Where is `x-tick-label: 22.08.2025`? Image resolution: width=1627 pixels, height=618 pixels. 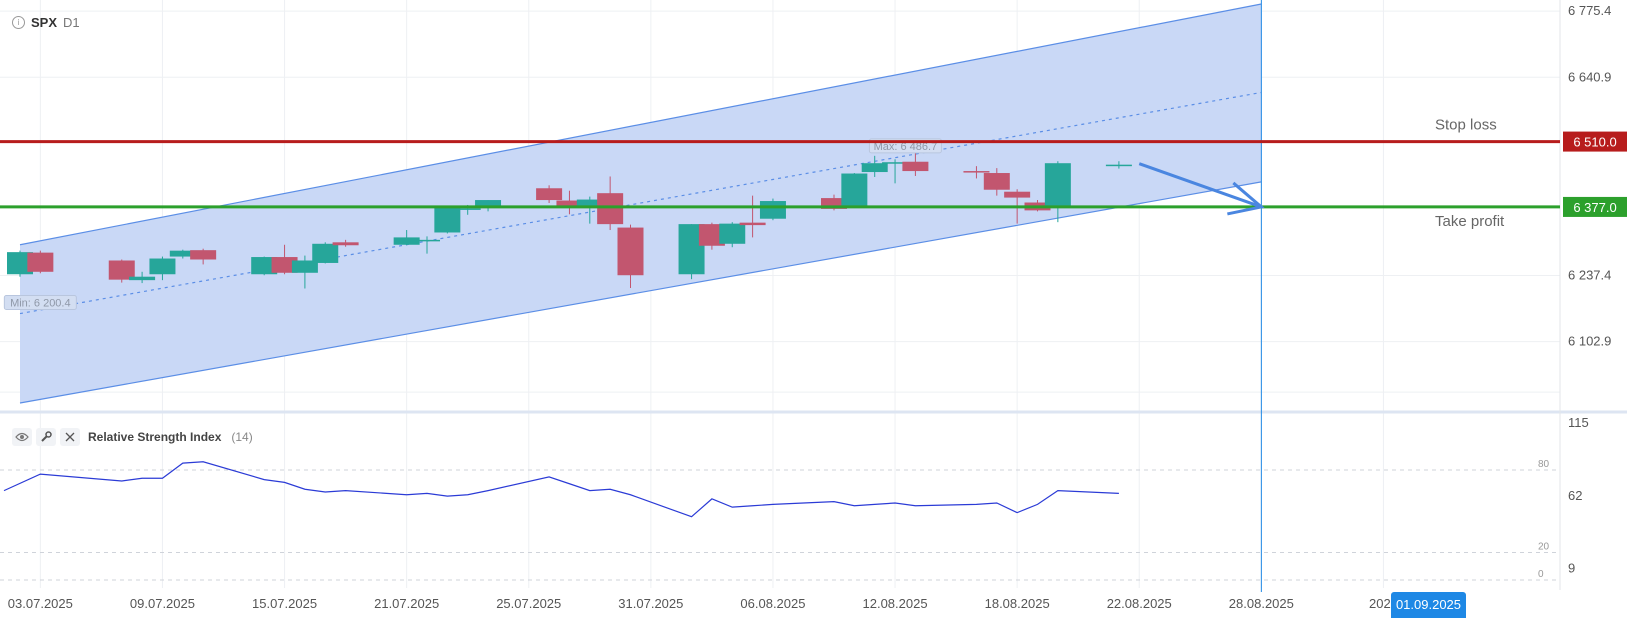 x-tick-label: 22.08.2025 is located at coordinates (1139, 603).